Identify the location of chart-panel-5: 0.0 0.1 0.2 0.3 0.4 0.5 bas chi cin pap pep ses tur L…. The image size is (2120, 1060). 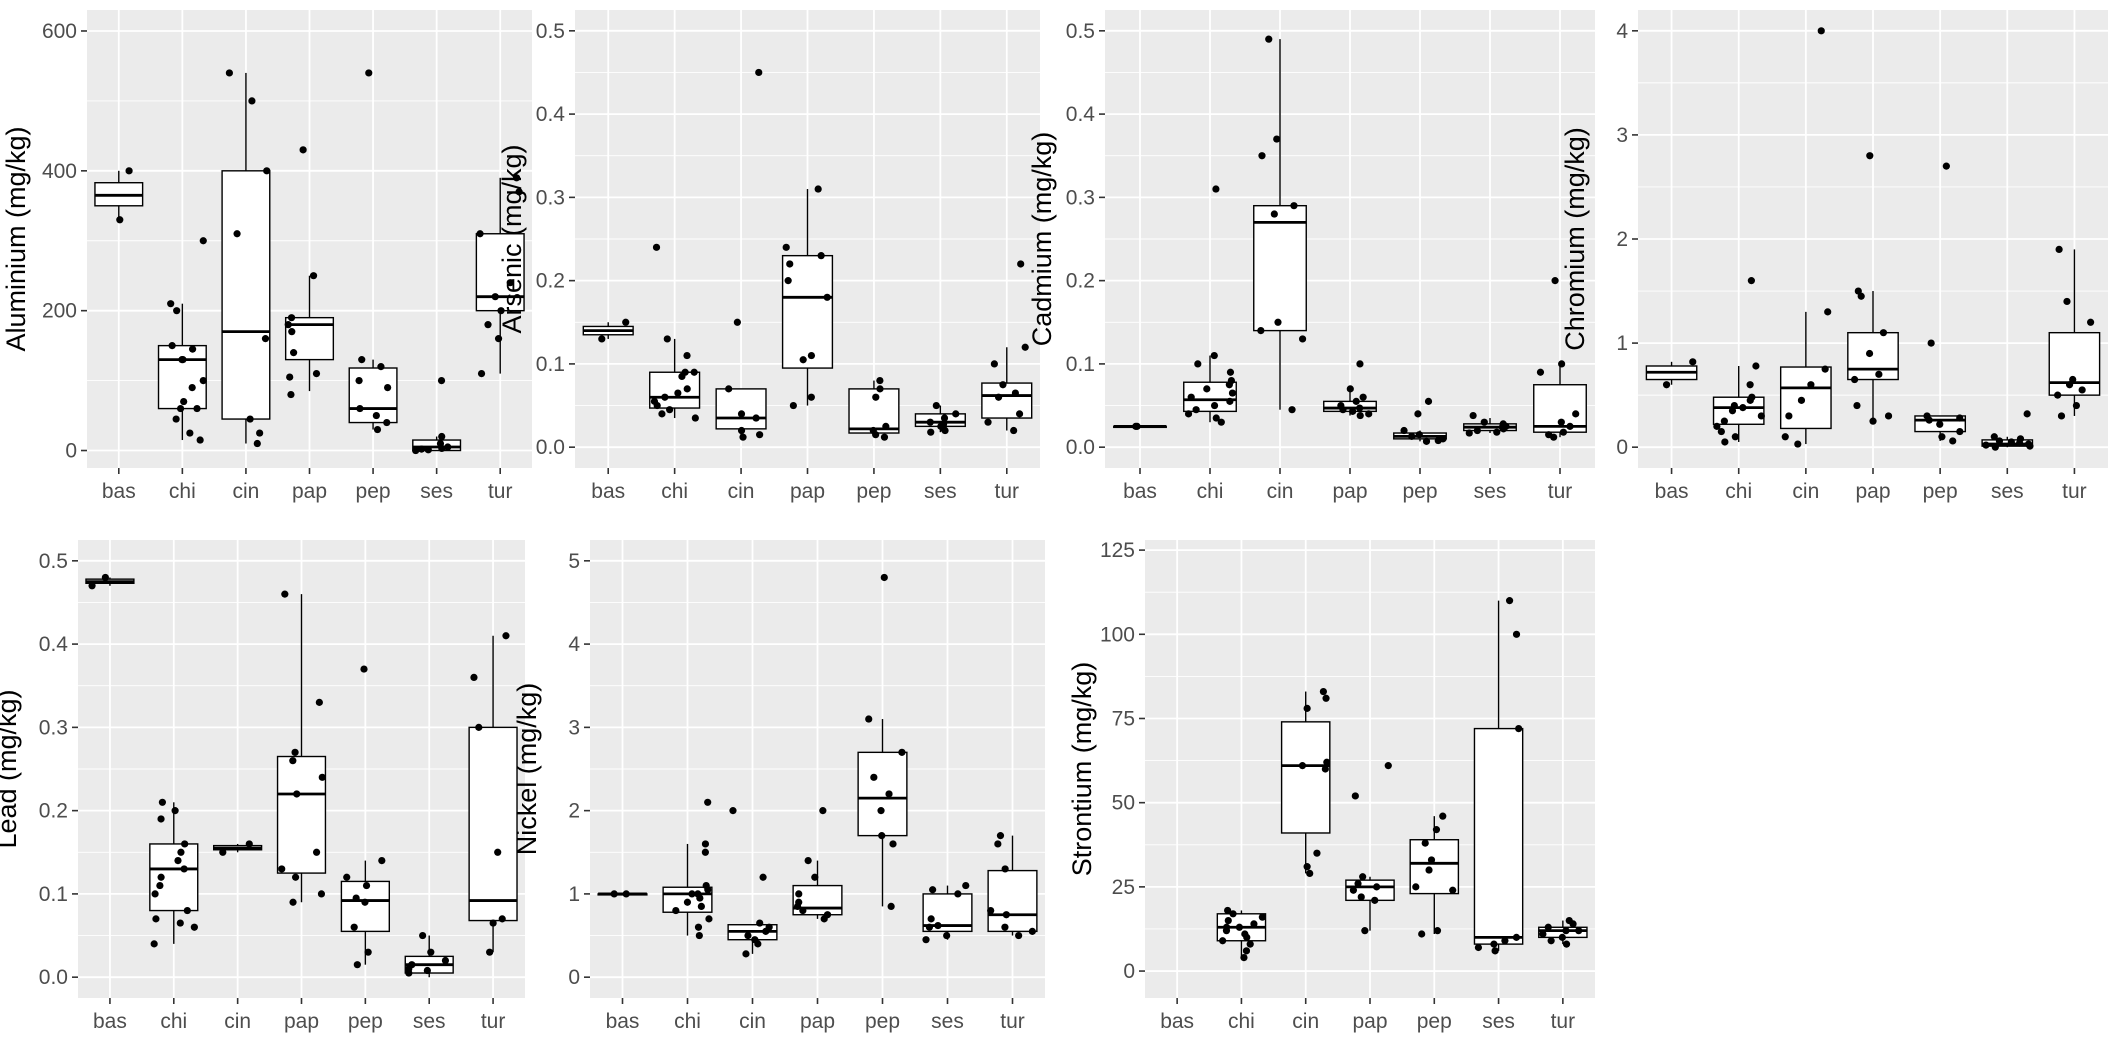
(262, 786).